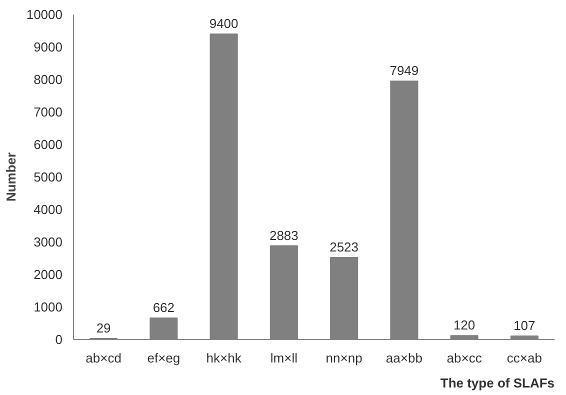 The image size is (566, 395). Describe the element at coordinates (48, 144) in the screenshot. I see `y-tick-label: 6000` at that location.